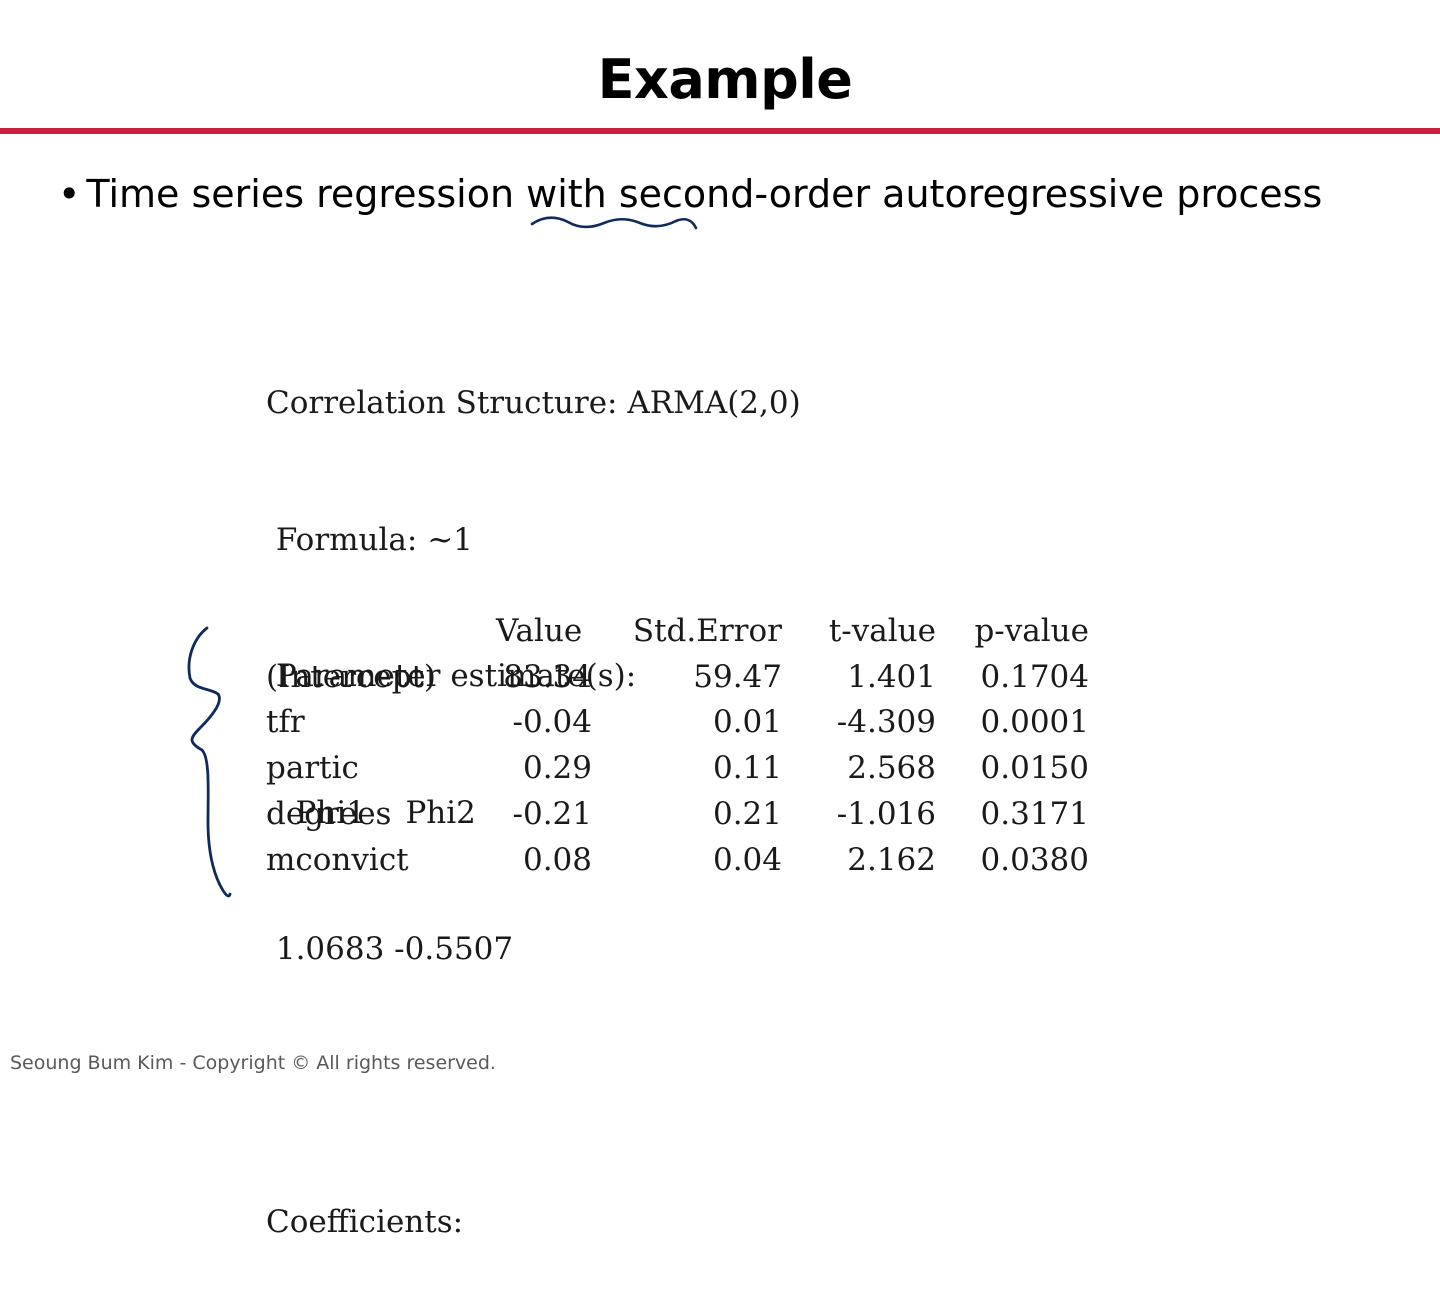 The height and width of the screenshot is (1291, 1440). What do you see at coordinates (614, 223) in the screenshot?
I see `handwritten-underline` at bounding box center [614, 223].